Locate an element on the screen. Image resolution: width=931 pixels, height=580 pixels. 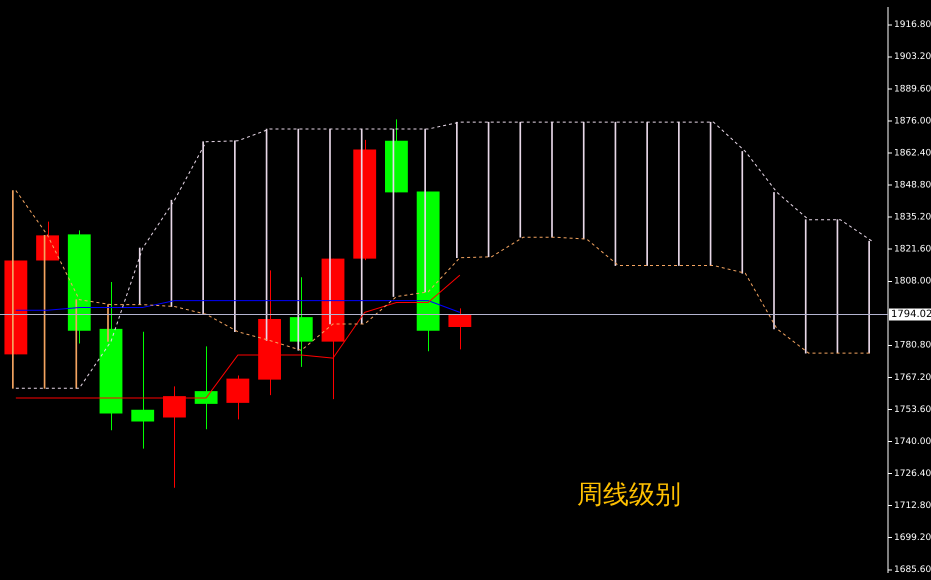
y-tick-label: 1835.20 is located at coordinates (912, 217).